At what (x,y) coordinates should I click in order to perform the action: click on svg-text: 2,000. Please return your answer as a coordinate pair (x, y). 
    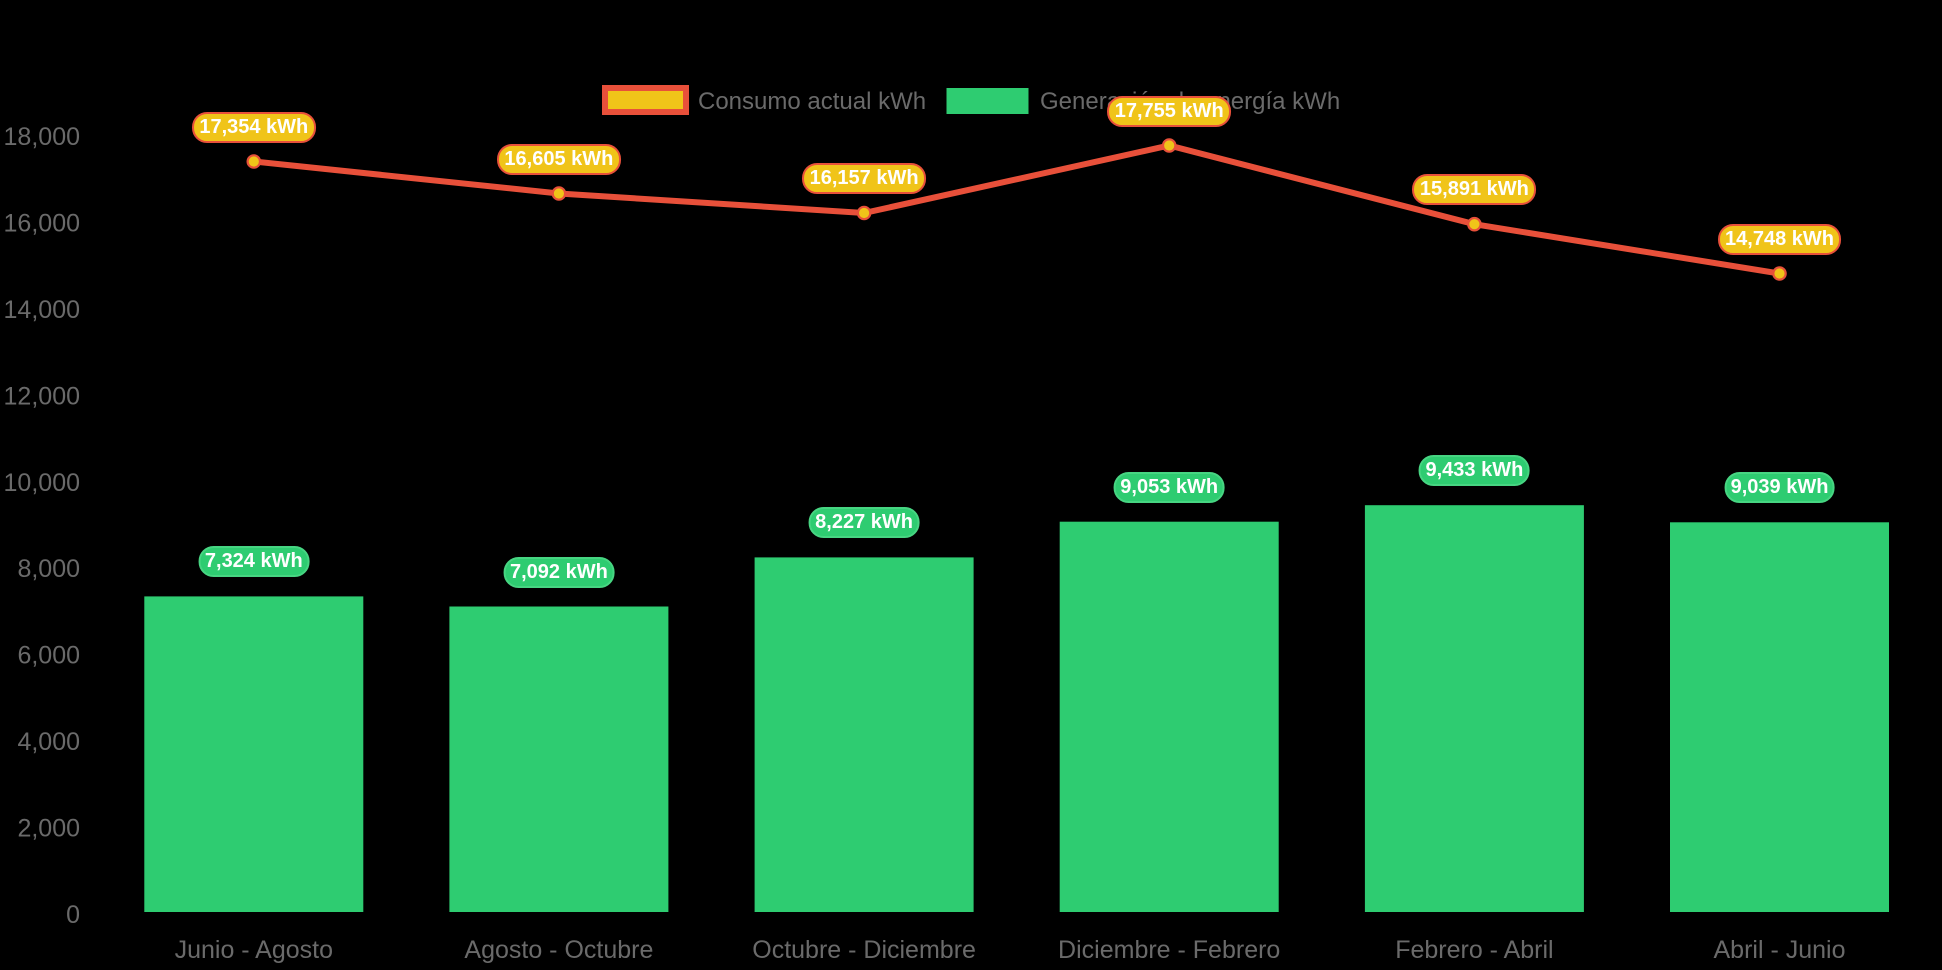
    Looking at the image, I should click on (48, 829).